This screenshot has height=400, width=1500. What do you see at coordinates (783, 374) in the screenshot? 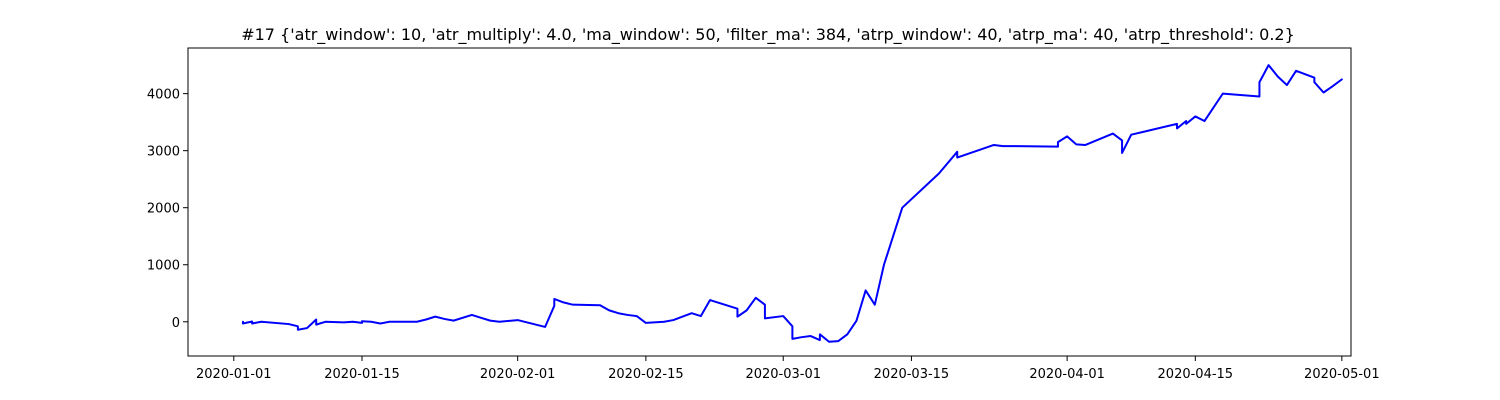
I see `x-tick-label: 2020-03-01` at bounding box center [783, 374].